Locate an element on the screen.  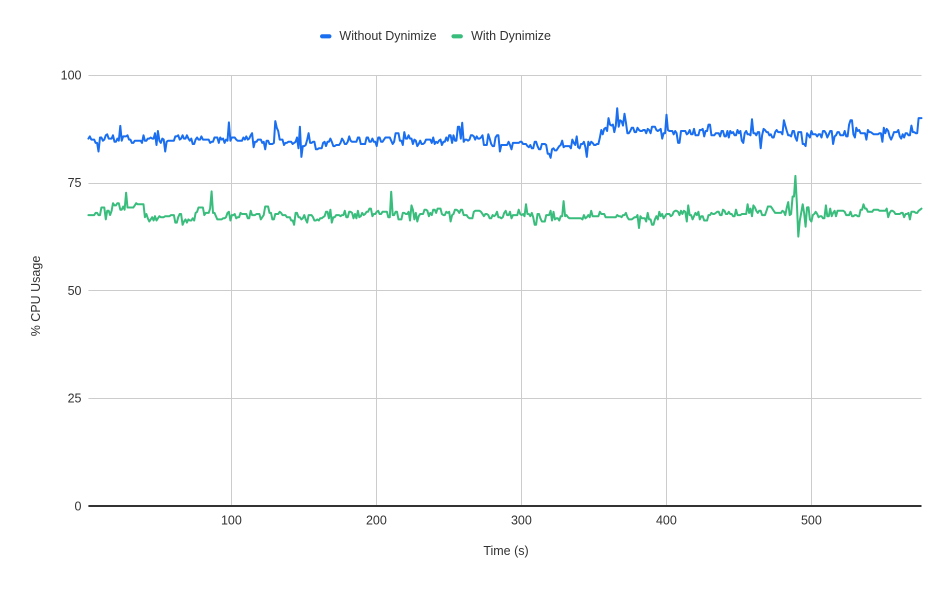
svg-text: 300 is located at coordinates (521, 521).